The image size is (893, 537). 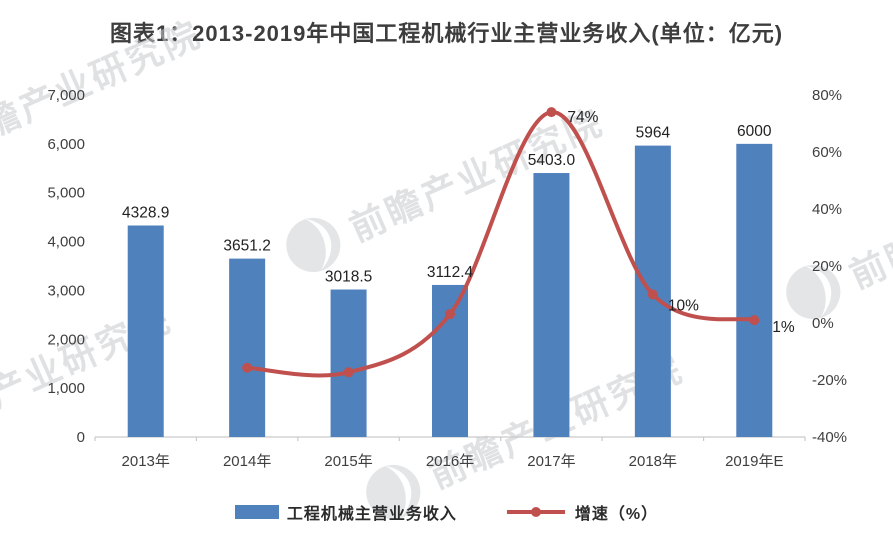 What do you see at coordinates (754, 131) in the screenshot?
I see `bar-value-label: 6000` at bounding box center [754, 131].